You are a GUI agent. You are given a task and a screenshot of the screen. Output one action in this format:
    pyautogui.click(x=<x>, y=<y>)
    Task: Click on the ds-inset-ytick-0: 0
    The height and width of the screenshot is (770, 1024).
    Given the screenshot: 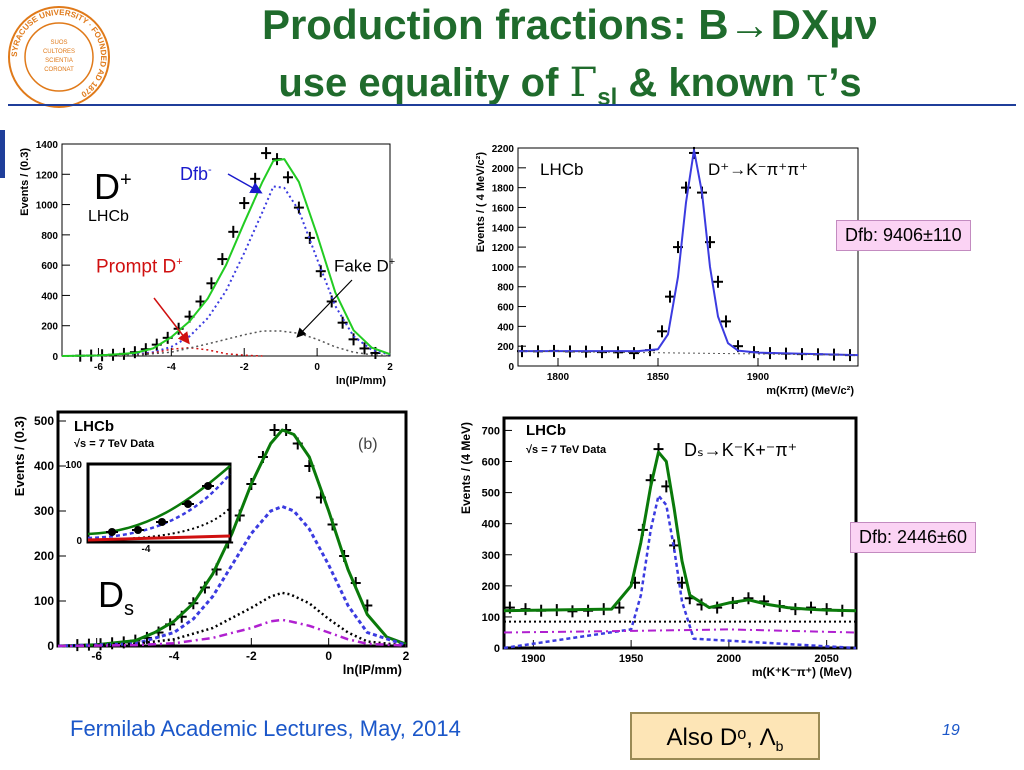 What is the action you would take?
    pyautogui.click(x=79, y=541)
    